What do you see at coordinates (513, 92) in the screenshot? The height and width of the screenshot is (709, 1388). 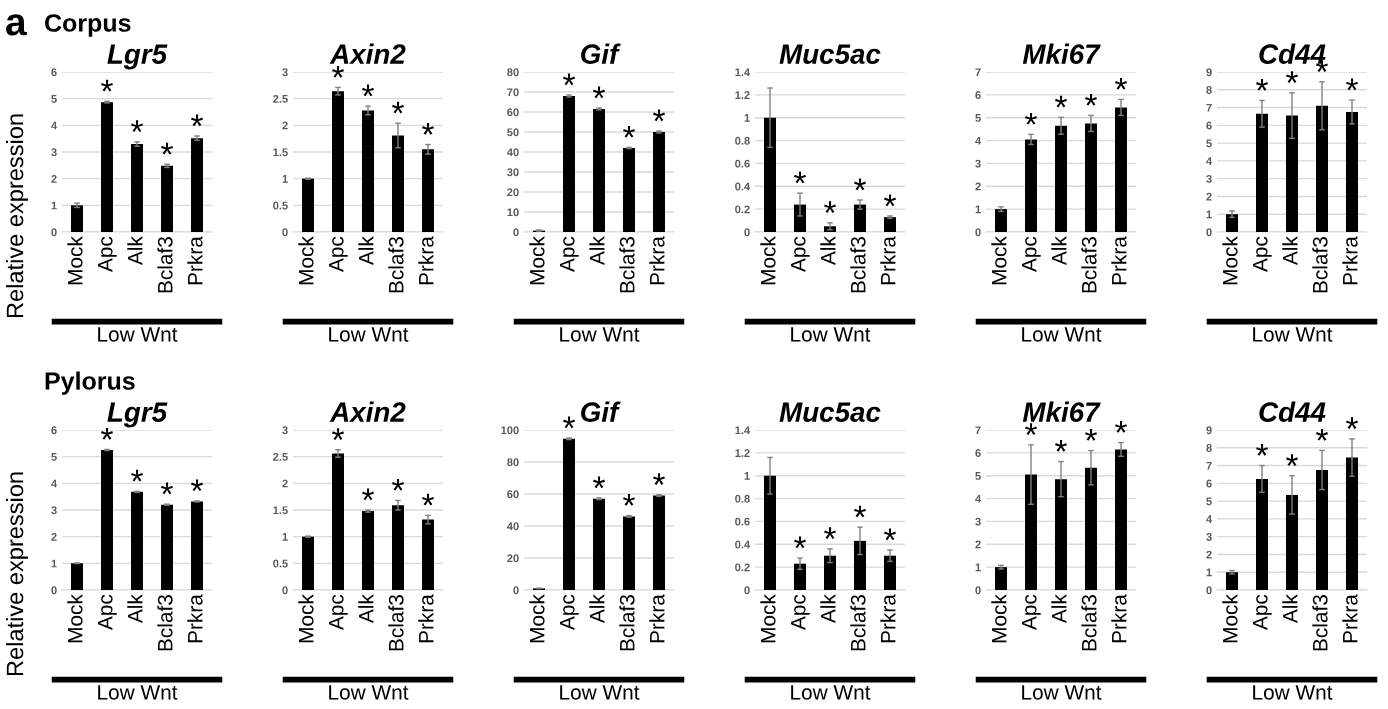 I see `y-tick-label: 70` at bounding box center [513, 92].